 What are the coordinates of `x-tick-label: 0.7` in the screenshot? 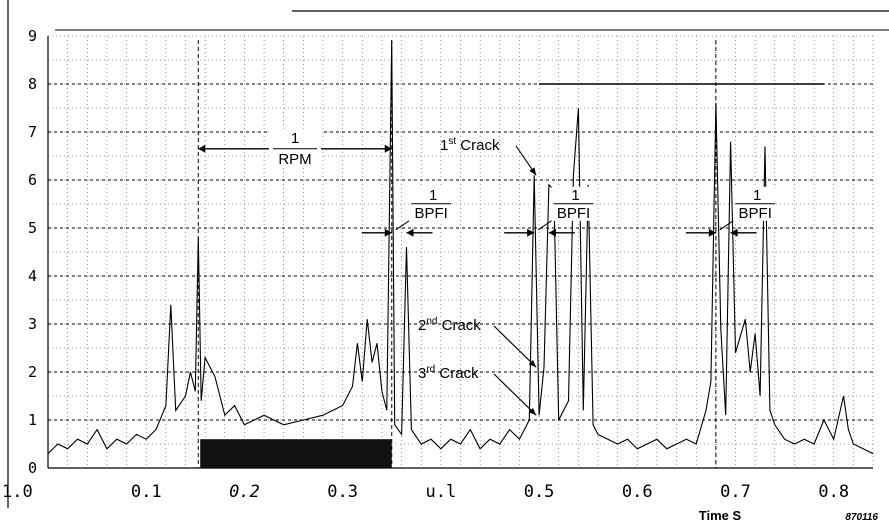 It's located at (735, 492).